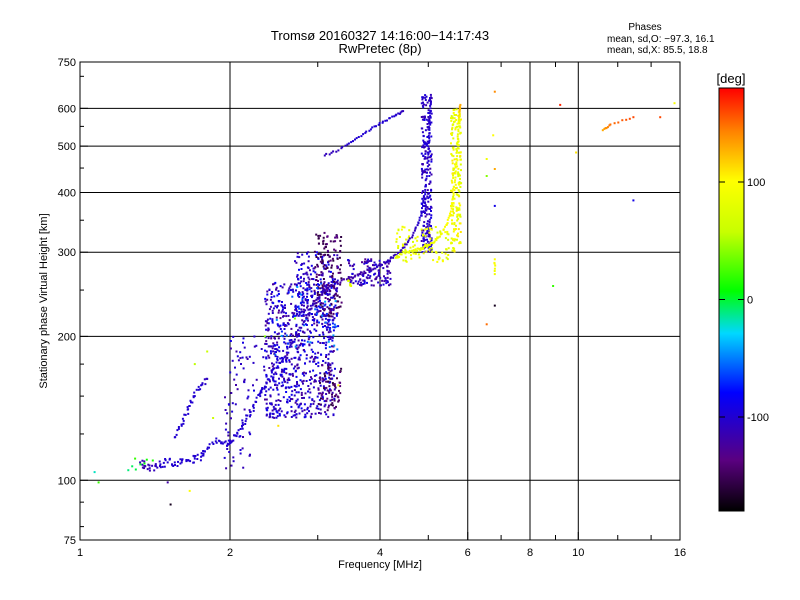 This screenshot has width=800, height=600. I want to click on y-tick-label: 750, so click(67, 63).